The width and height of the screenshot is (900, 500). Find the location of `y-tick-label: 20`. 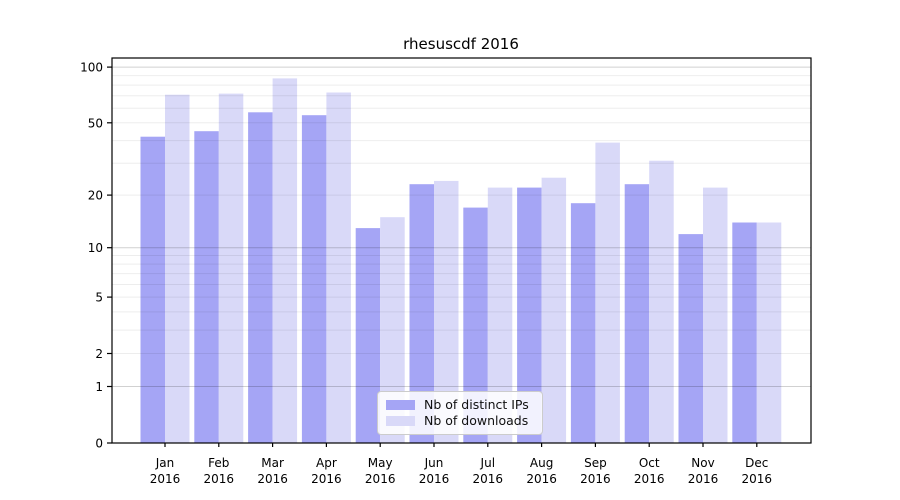

y-tick-label: 20 is located at coordinates (95, 196).